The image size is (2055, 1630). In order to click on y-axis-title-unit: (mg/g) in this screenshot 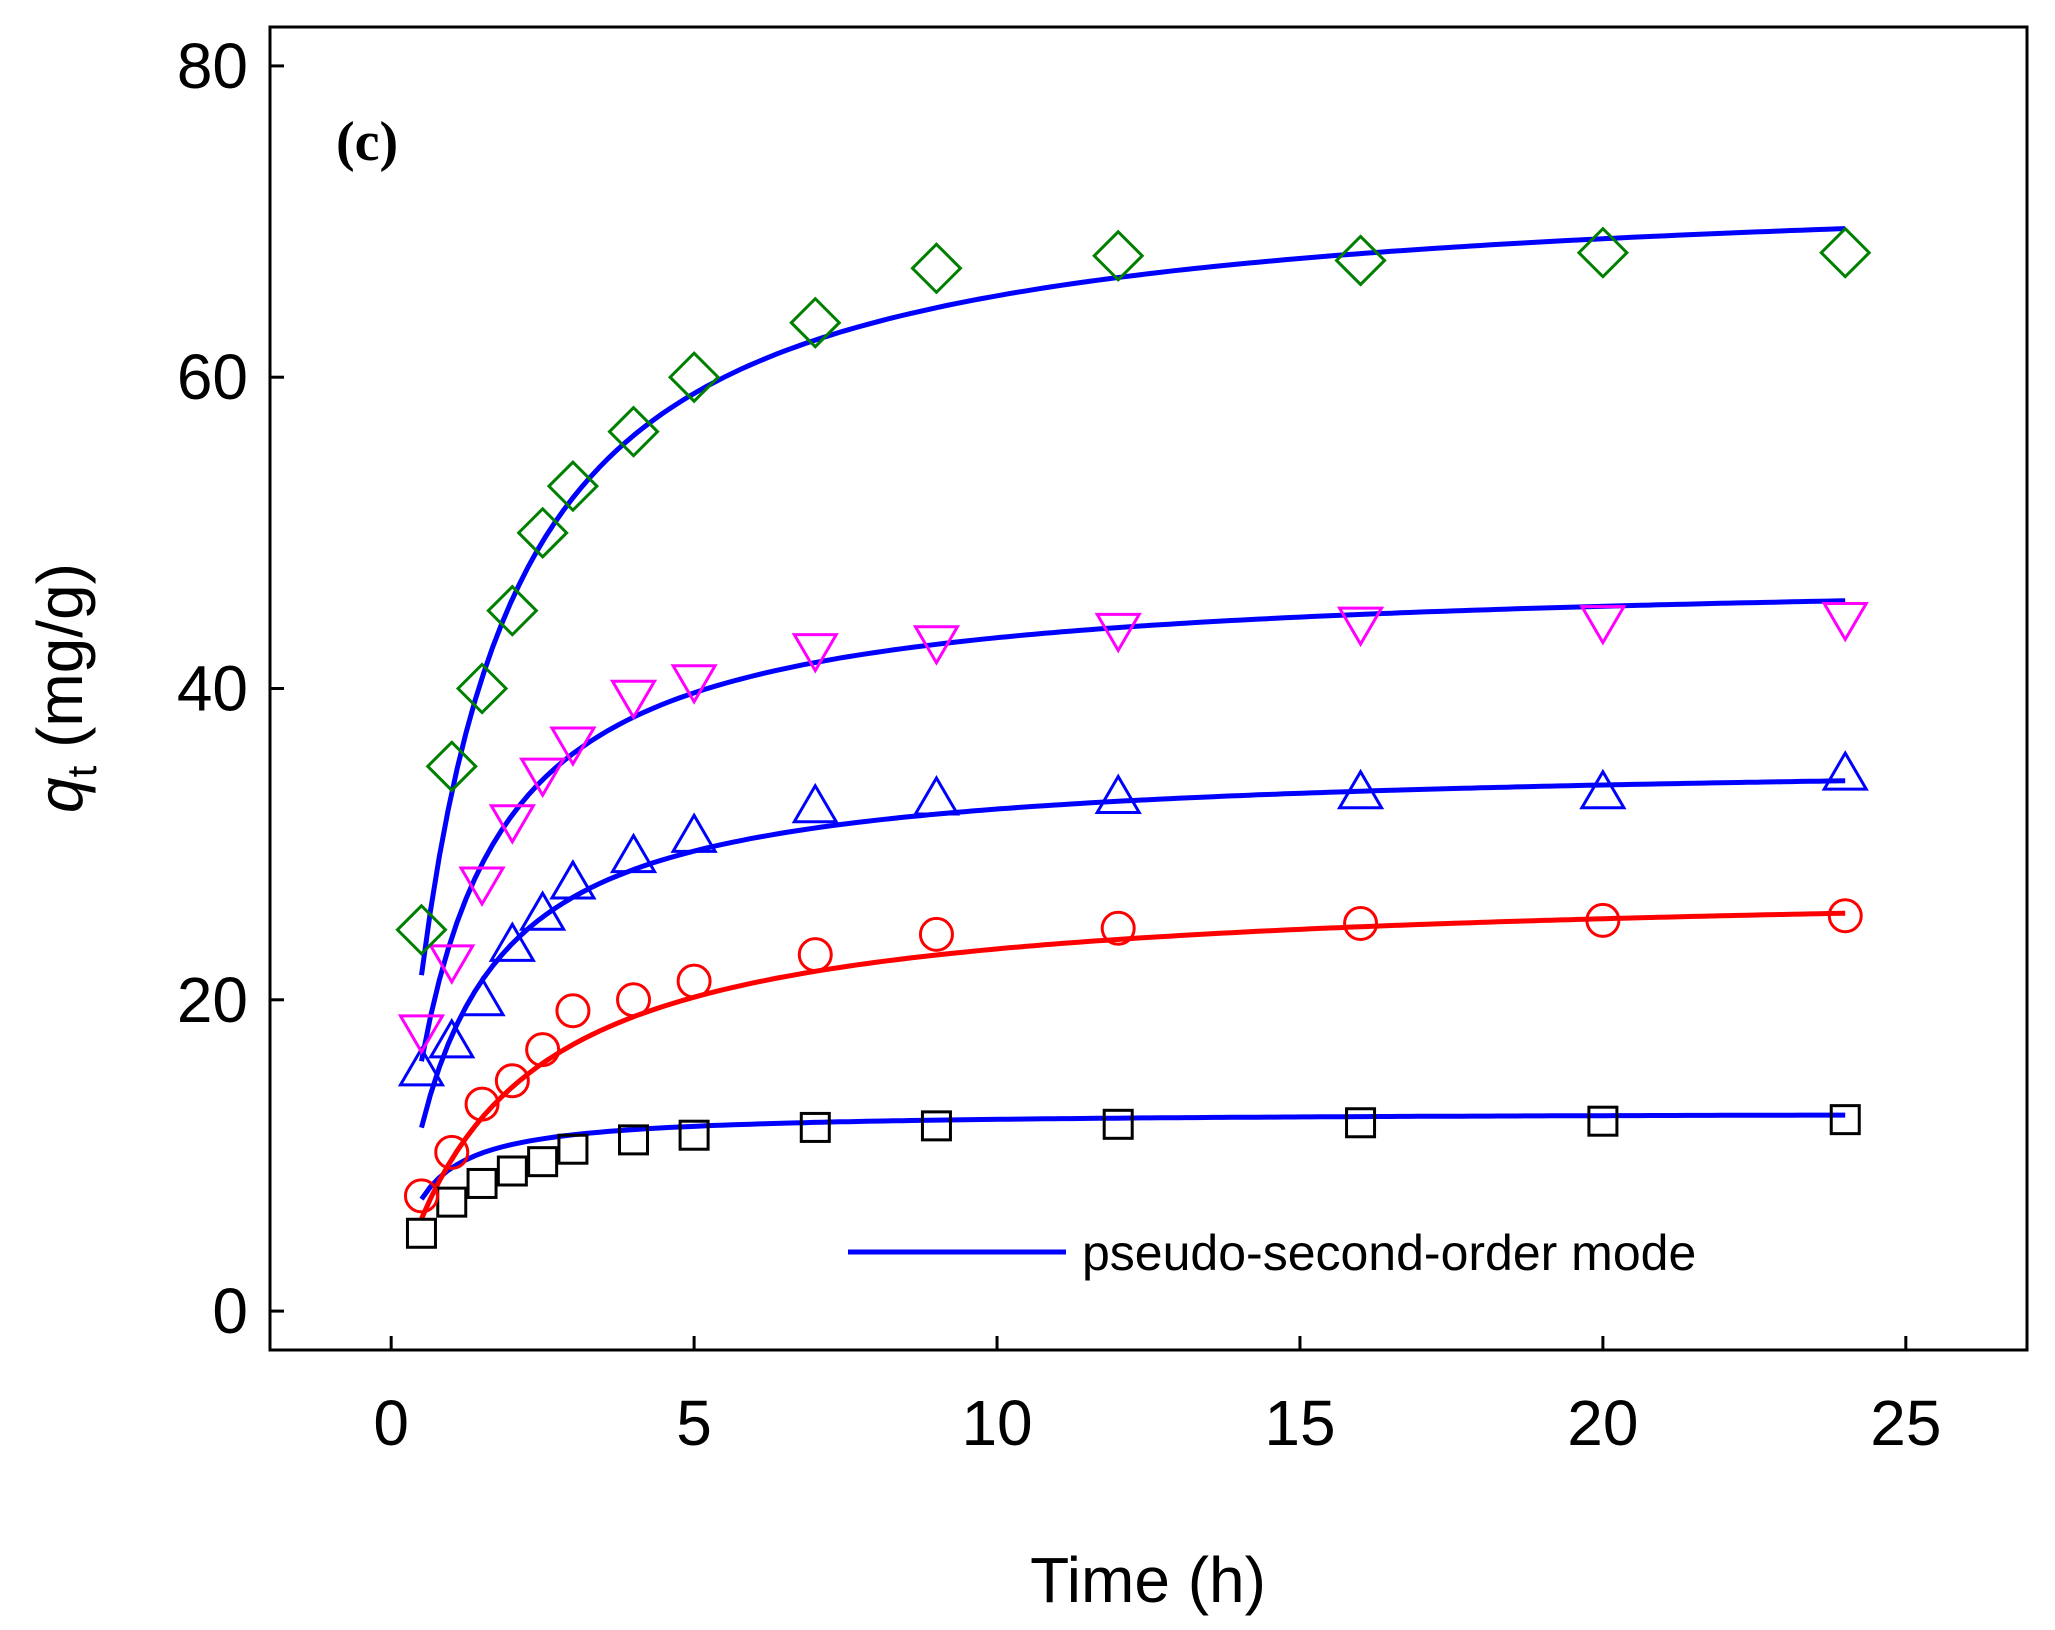, I will do `click(60, 664)`.